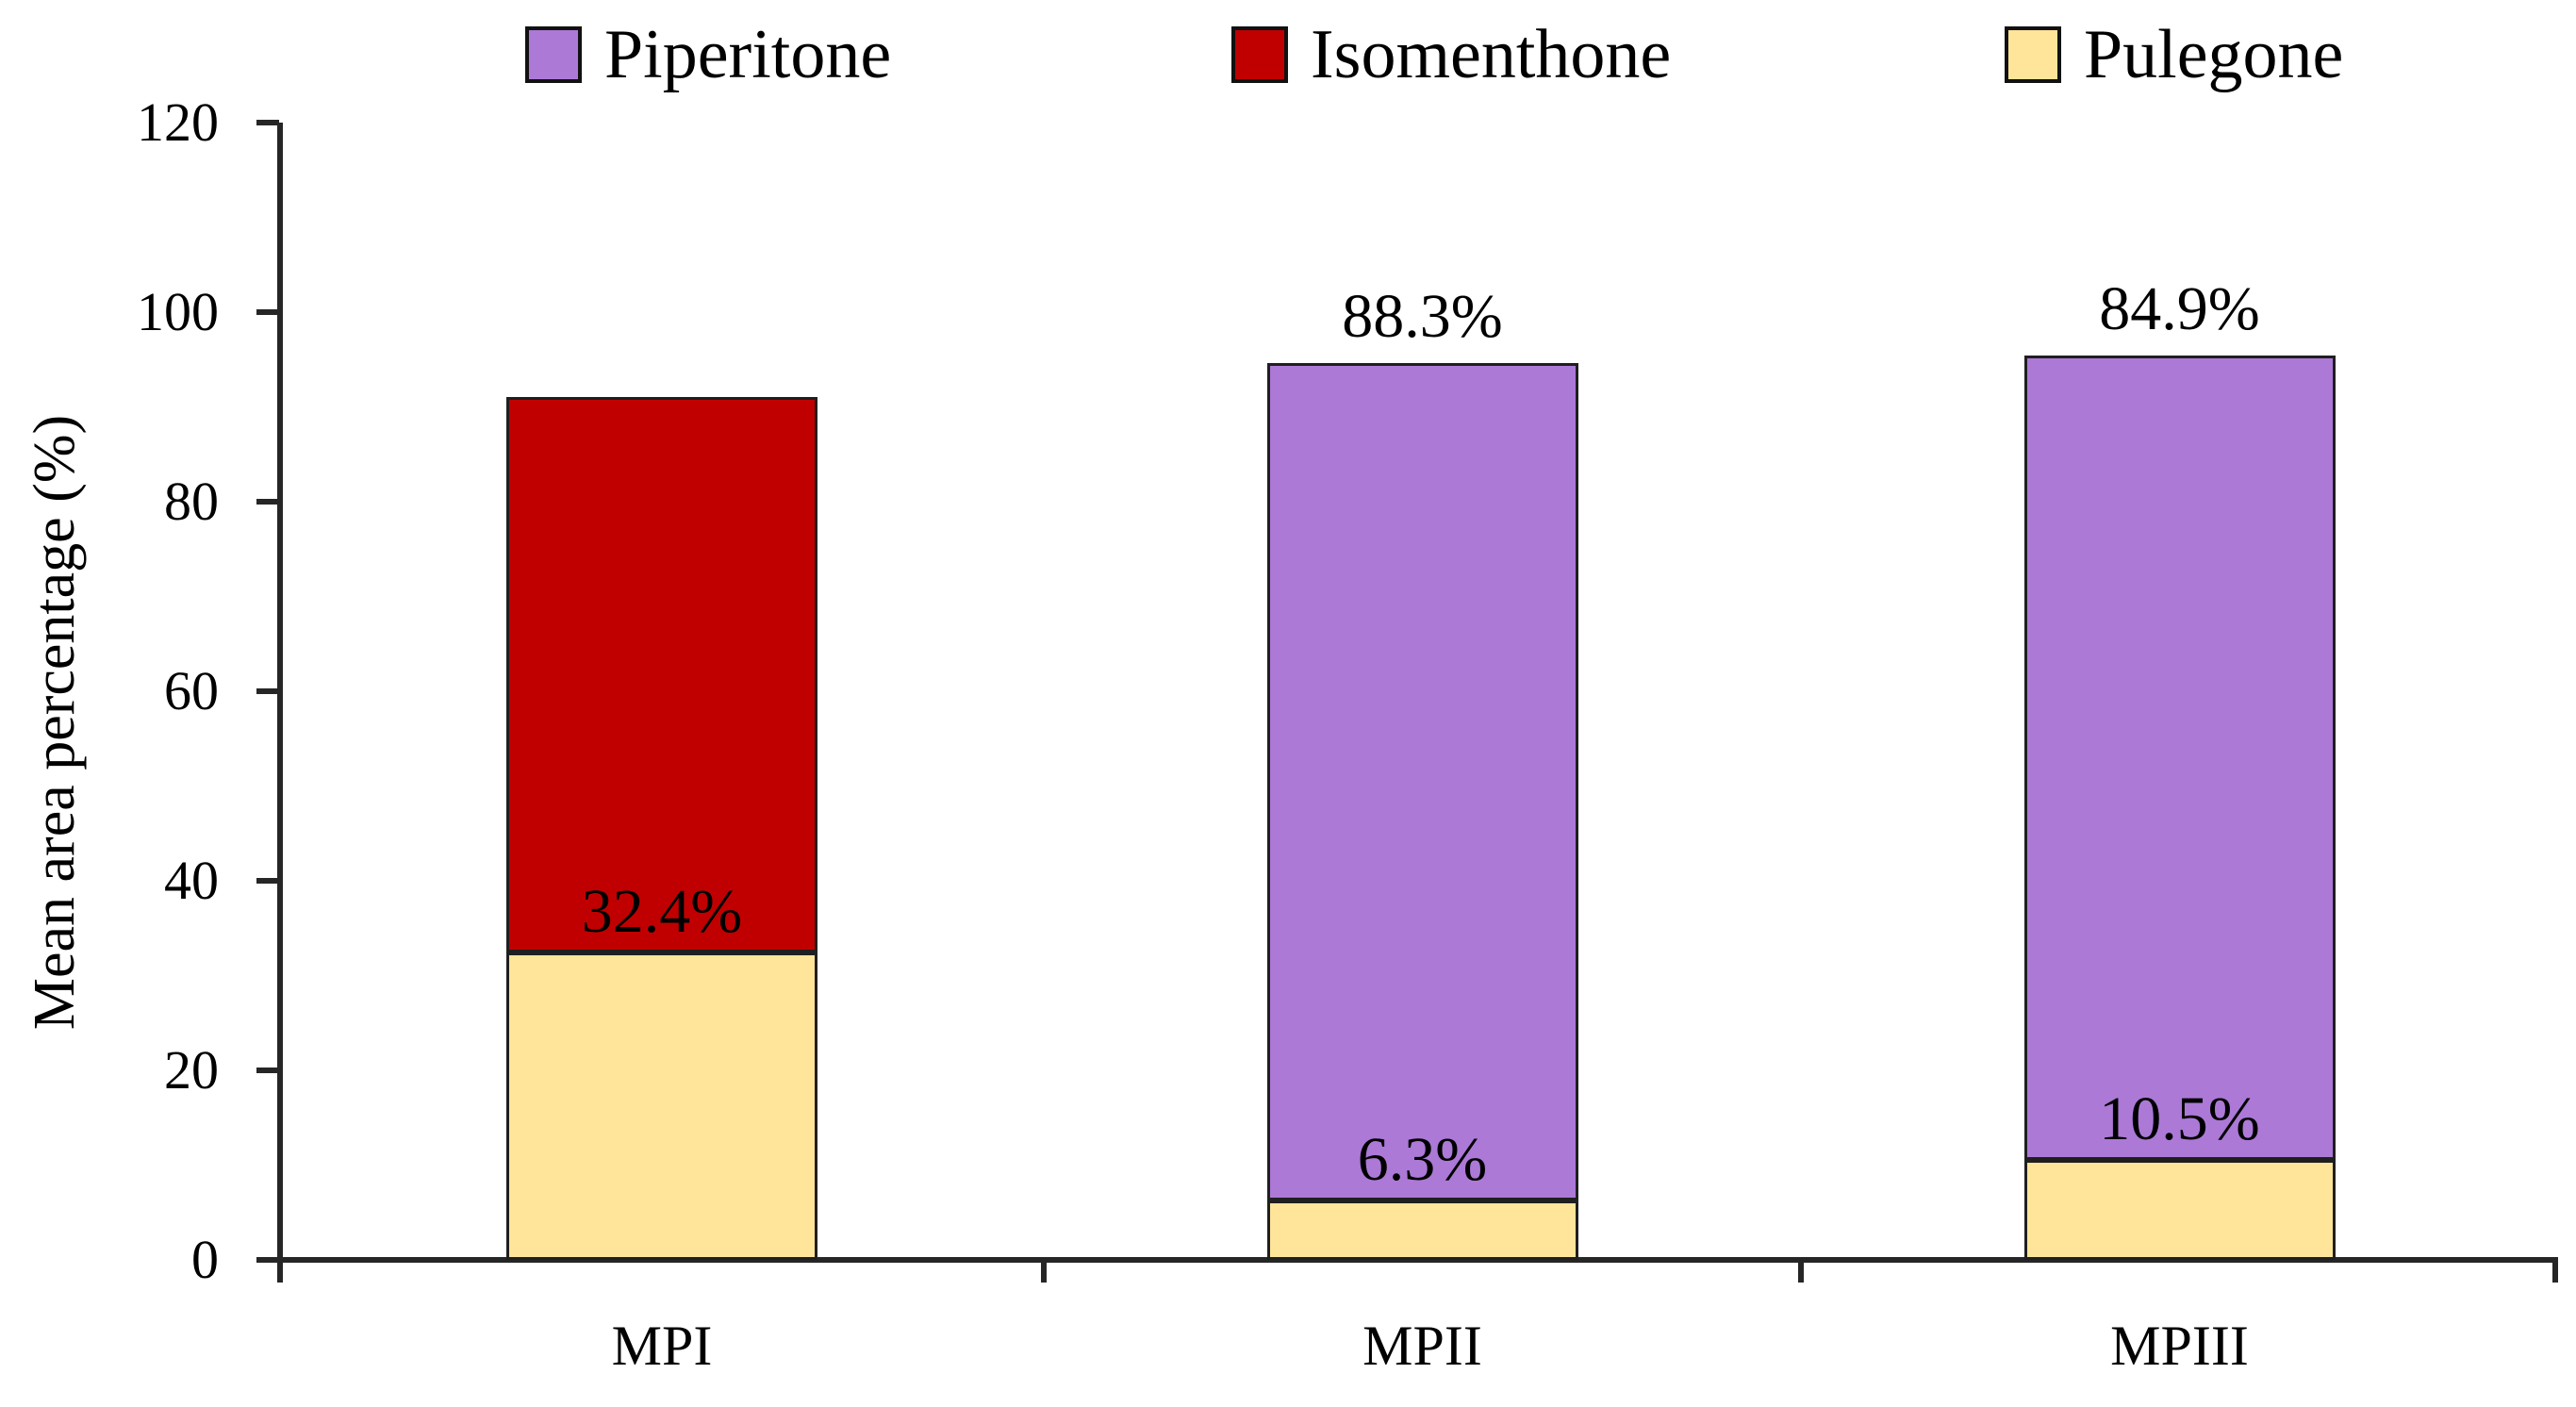 This screenshot has width=2576, height=1407. What do you see at coordinates (661, 1106) in the screenshot?
I see `bar-segment-pulegone-mpi` at bounding box center [661, 1106].